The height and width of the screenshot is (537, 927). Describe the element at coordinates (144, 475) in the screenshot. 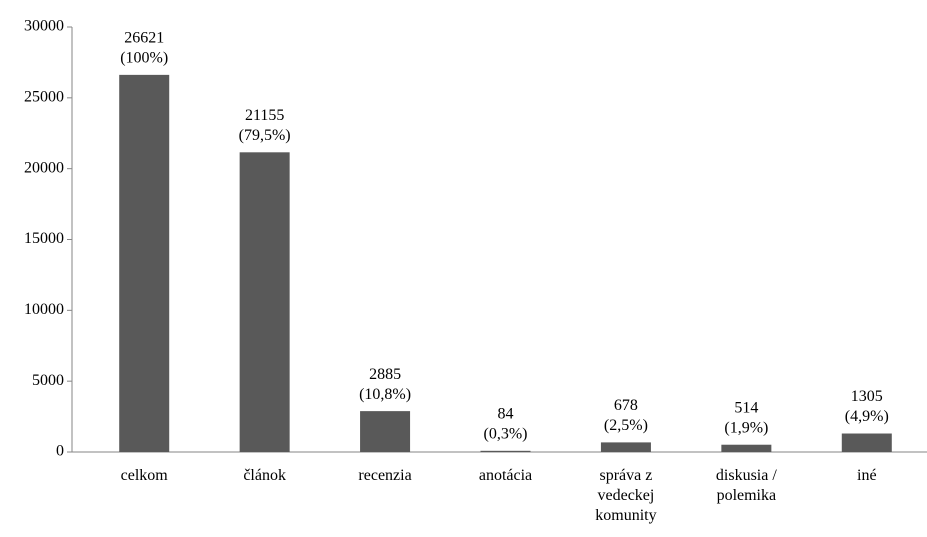

I see `x-tick-label: celkom` at that location.